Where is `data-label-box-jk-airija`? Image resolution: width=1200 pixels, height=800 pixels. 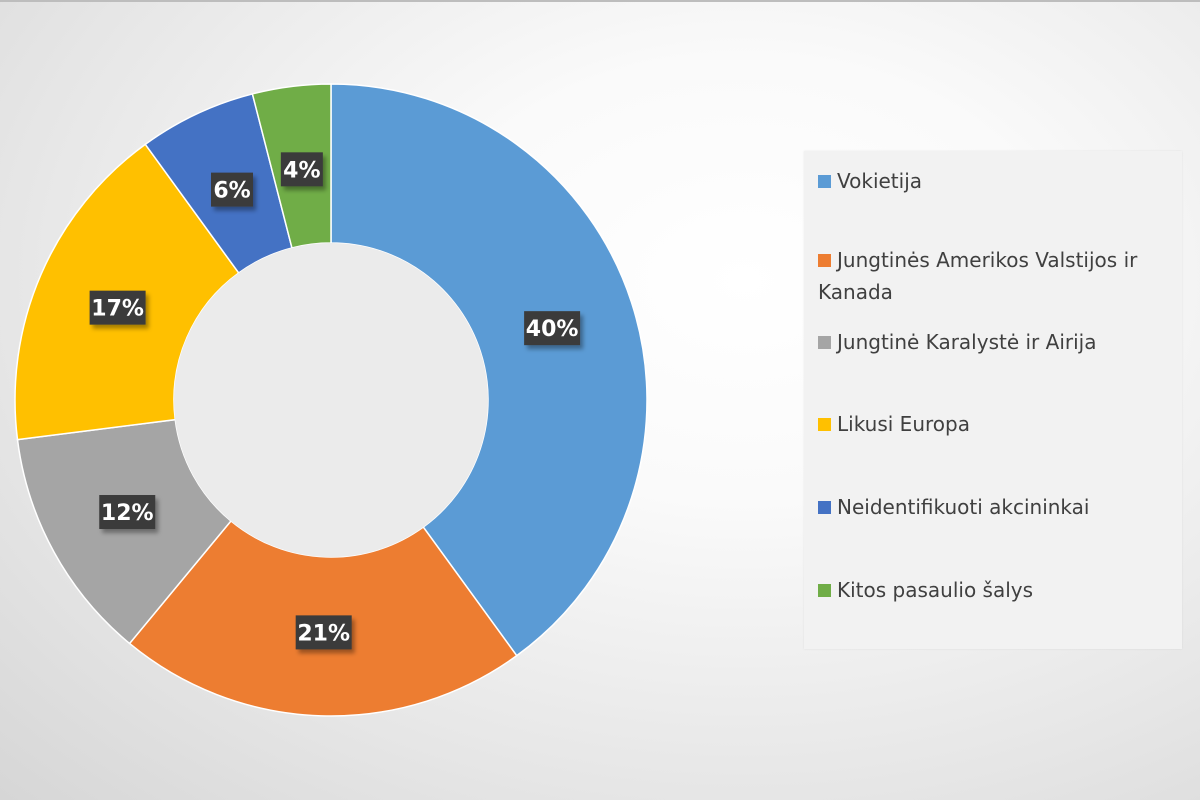
data-label-box-jk-airija is located at coordinates (127, 512).